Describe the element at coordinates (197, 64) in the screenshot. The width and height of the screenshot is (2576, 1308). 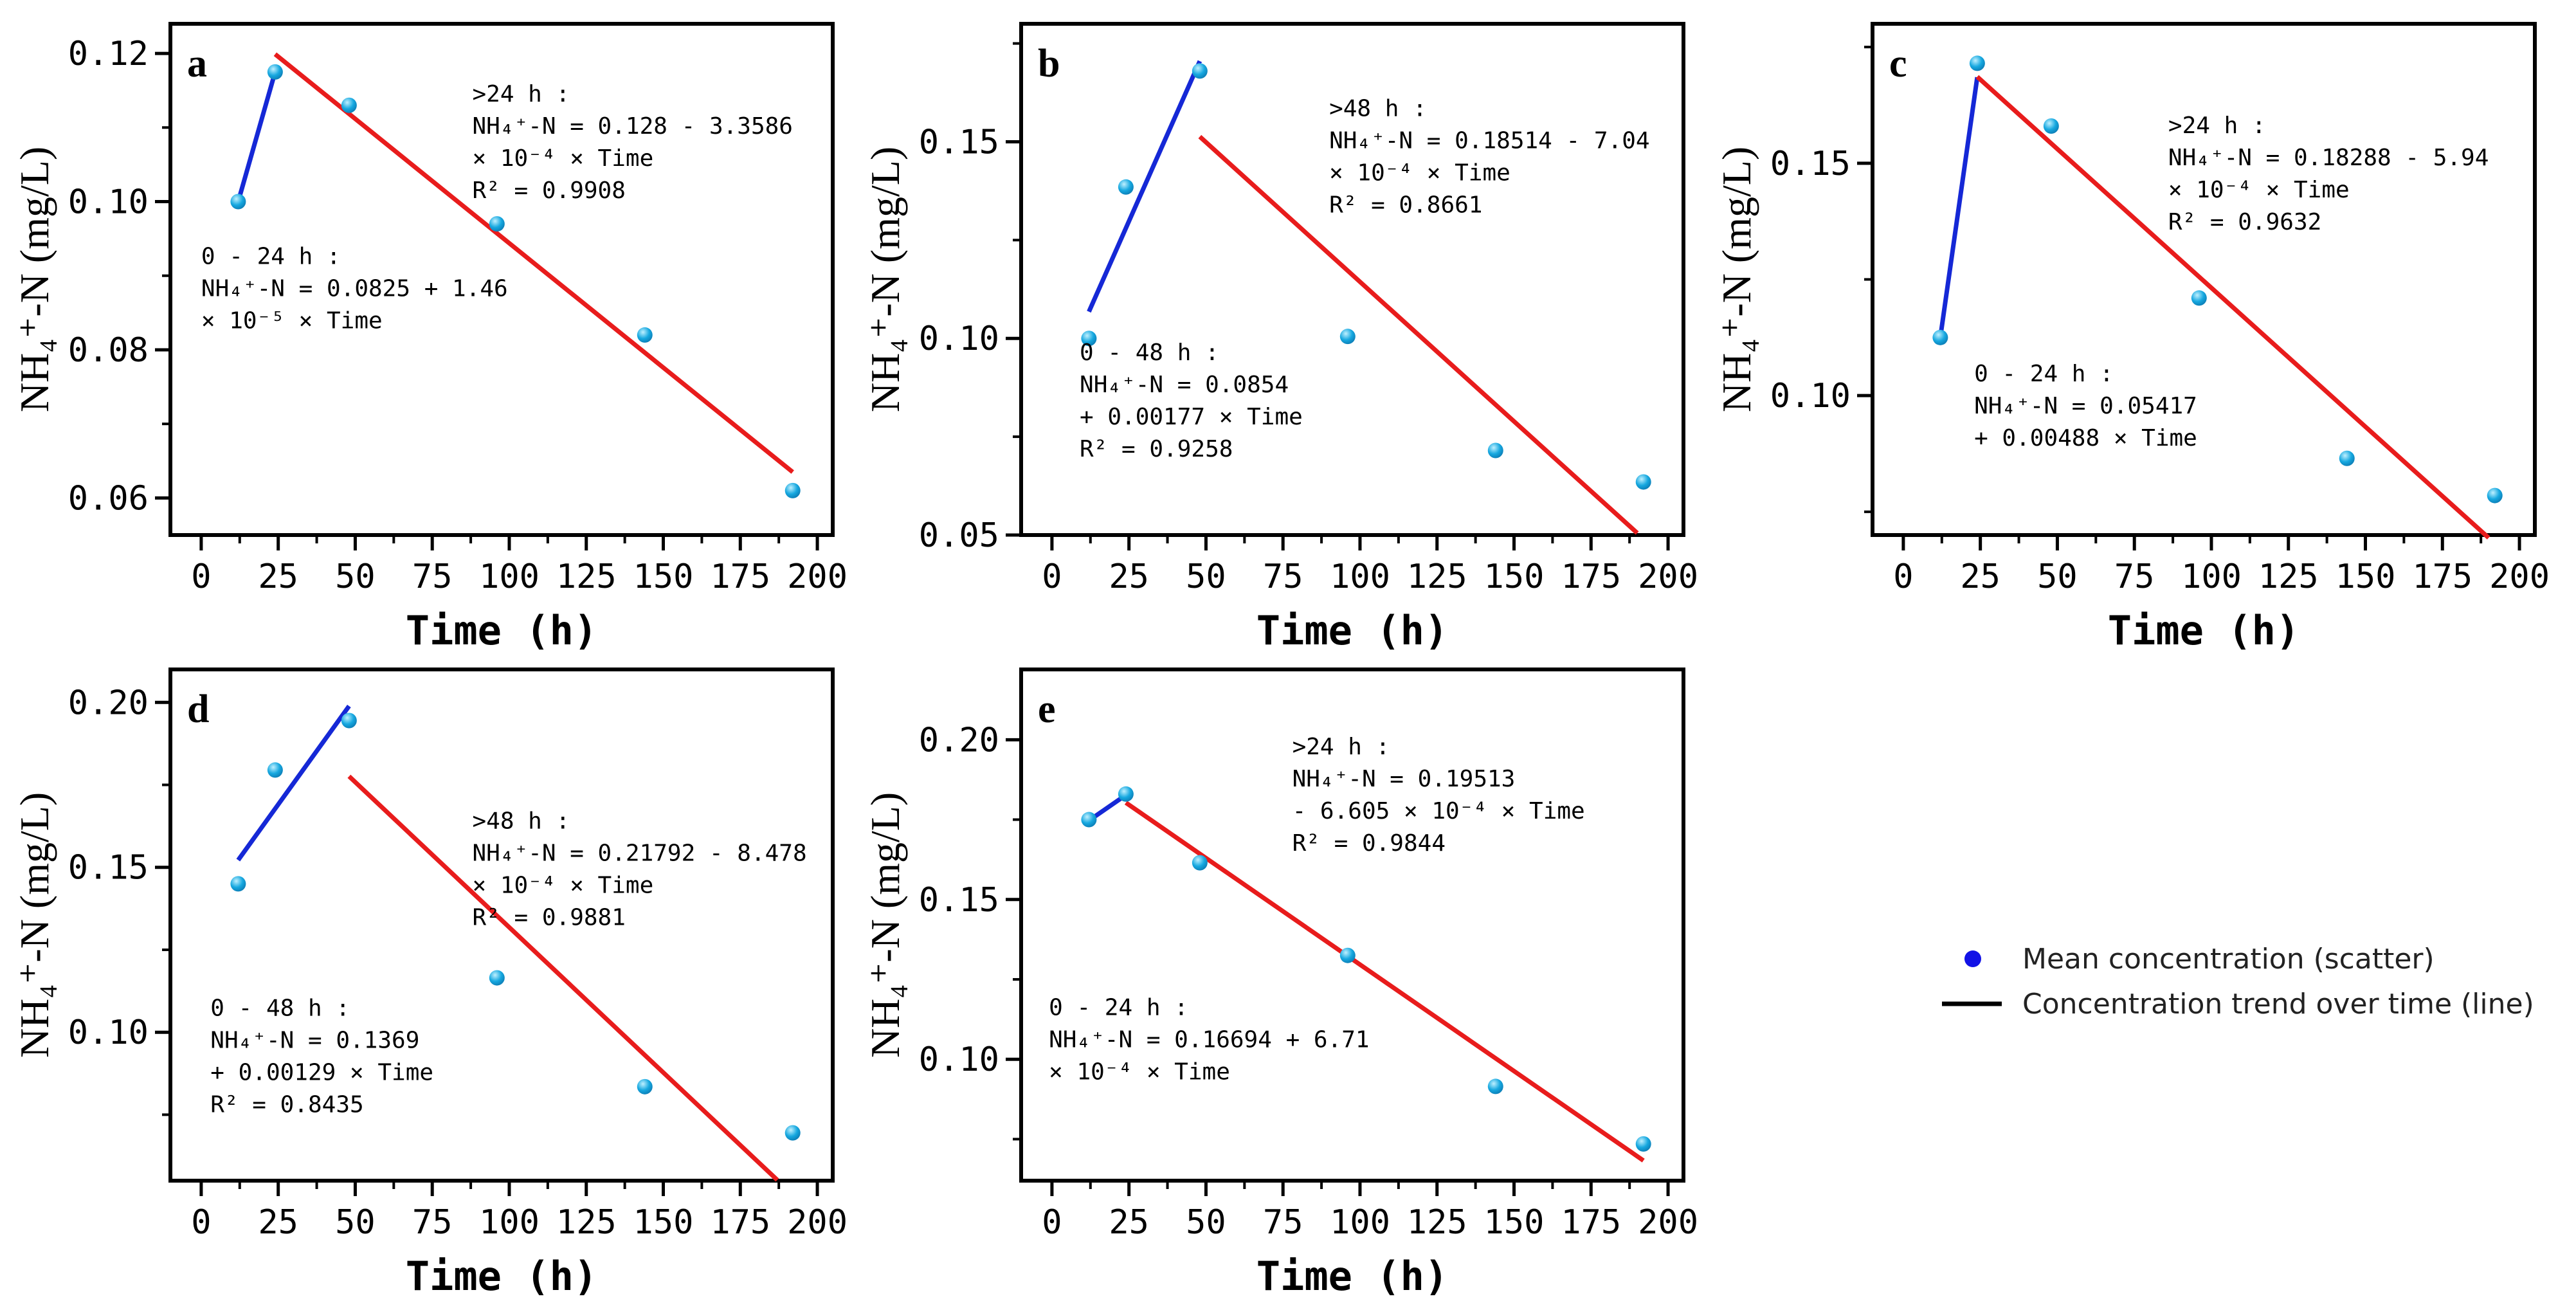
I see `panel-label: a` at that location.